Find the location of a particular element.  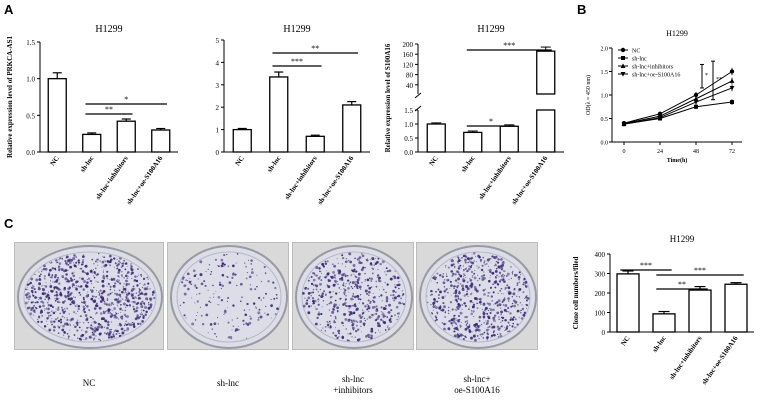

dish-caption: sh-lnc is located at coordinates (228, 383).